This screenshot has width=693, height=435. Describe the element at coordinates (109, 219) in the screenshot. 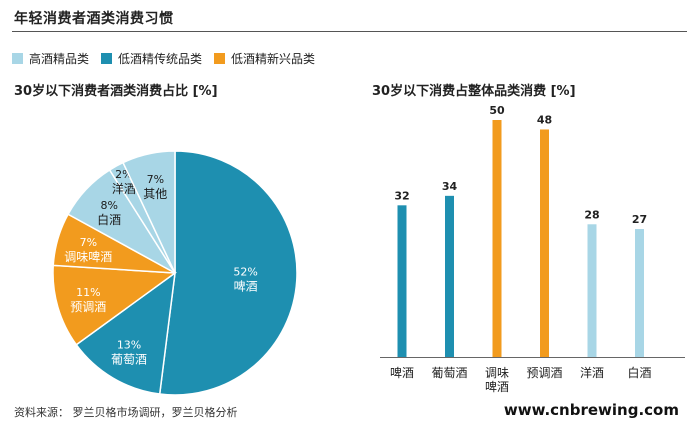

I see `pie-category-label: 白酒` at that location.